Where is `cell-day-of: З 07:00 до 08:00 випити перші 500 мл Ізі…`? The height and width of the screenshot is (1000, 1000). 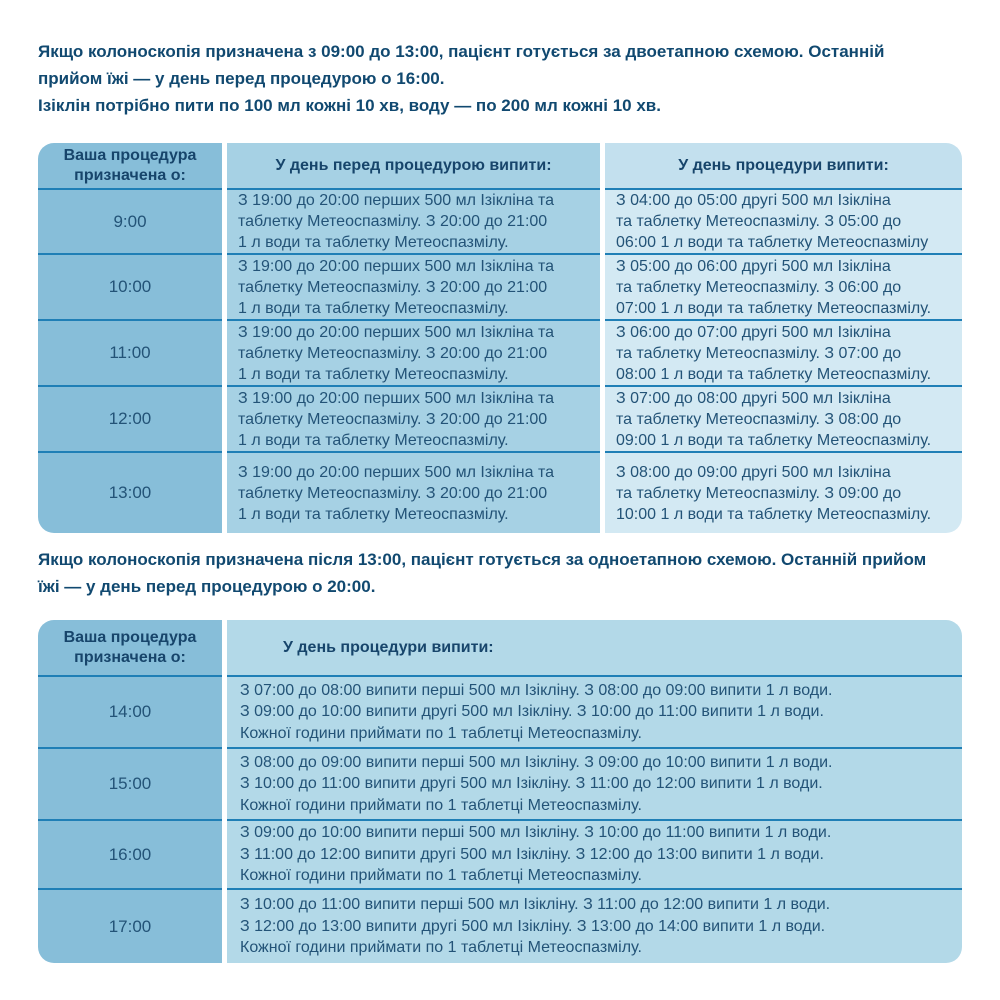
cell-day-of: З 07:00 до 08:00 випити перші 500 мл Ізі… is located at coordinates (594, 711).